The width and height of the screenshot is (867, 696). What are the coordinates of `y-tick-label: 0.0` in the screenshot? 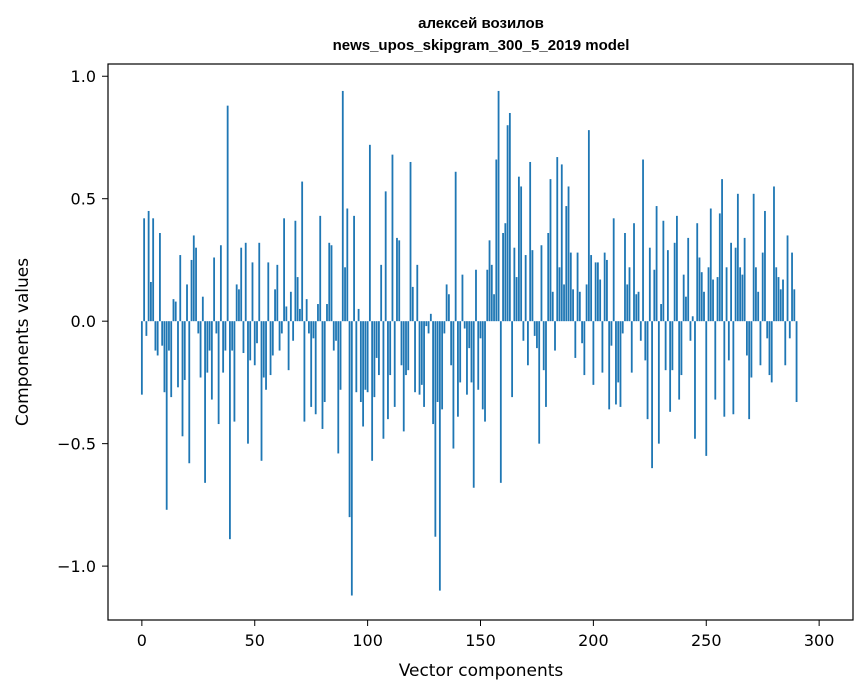 It's located at (83, 321).